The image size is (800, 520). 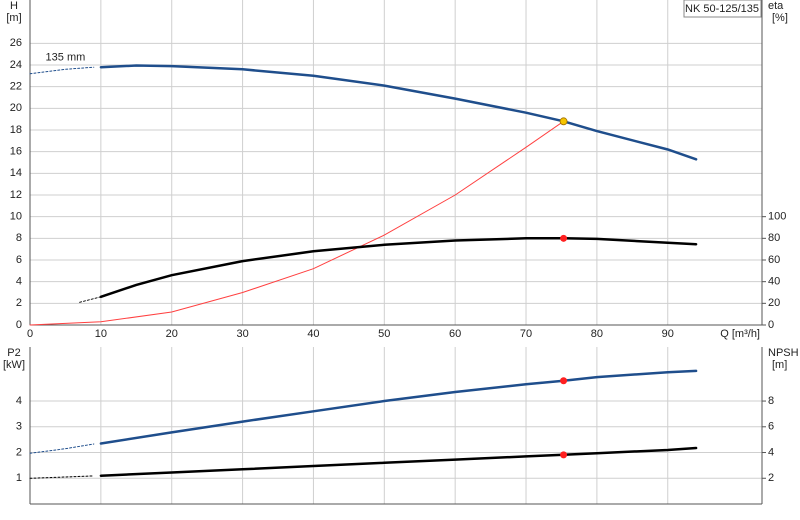 I want to click on y-tick-label: 26, so click(x=16, y=43).